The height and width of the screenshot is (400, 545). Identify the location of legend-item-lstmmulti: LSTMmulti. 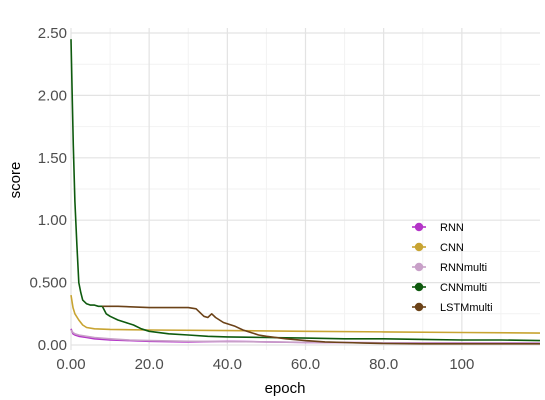
(452, 308).